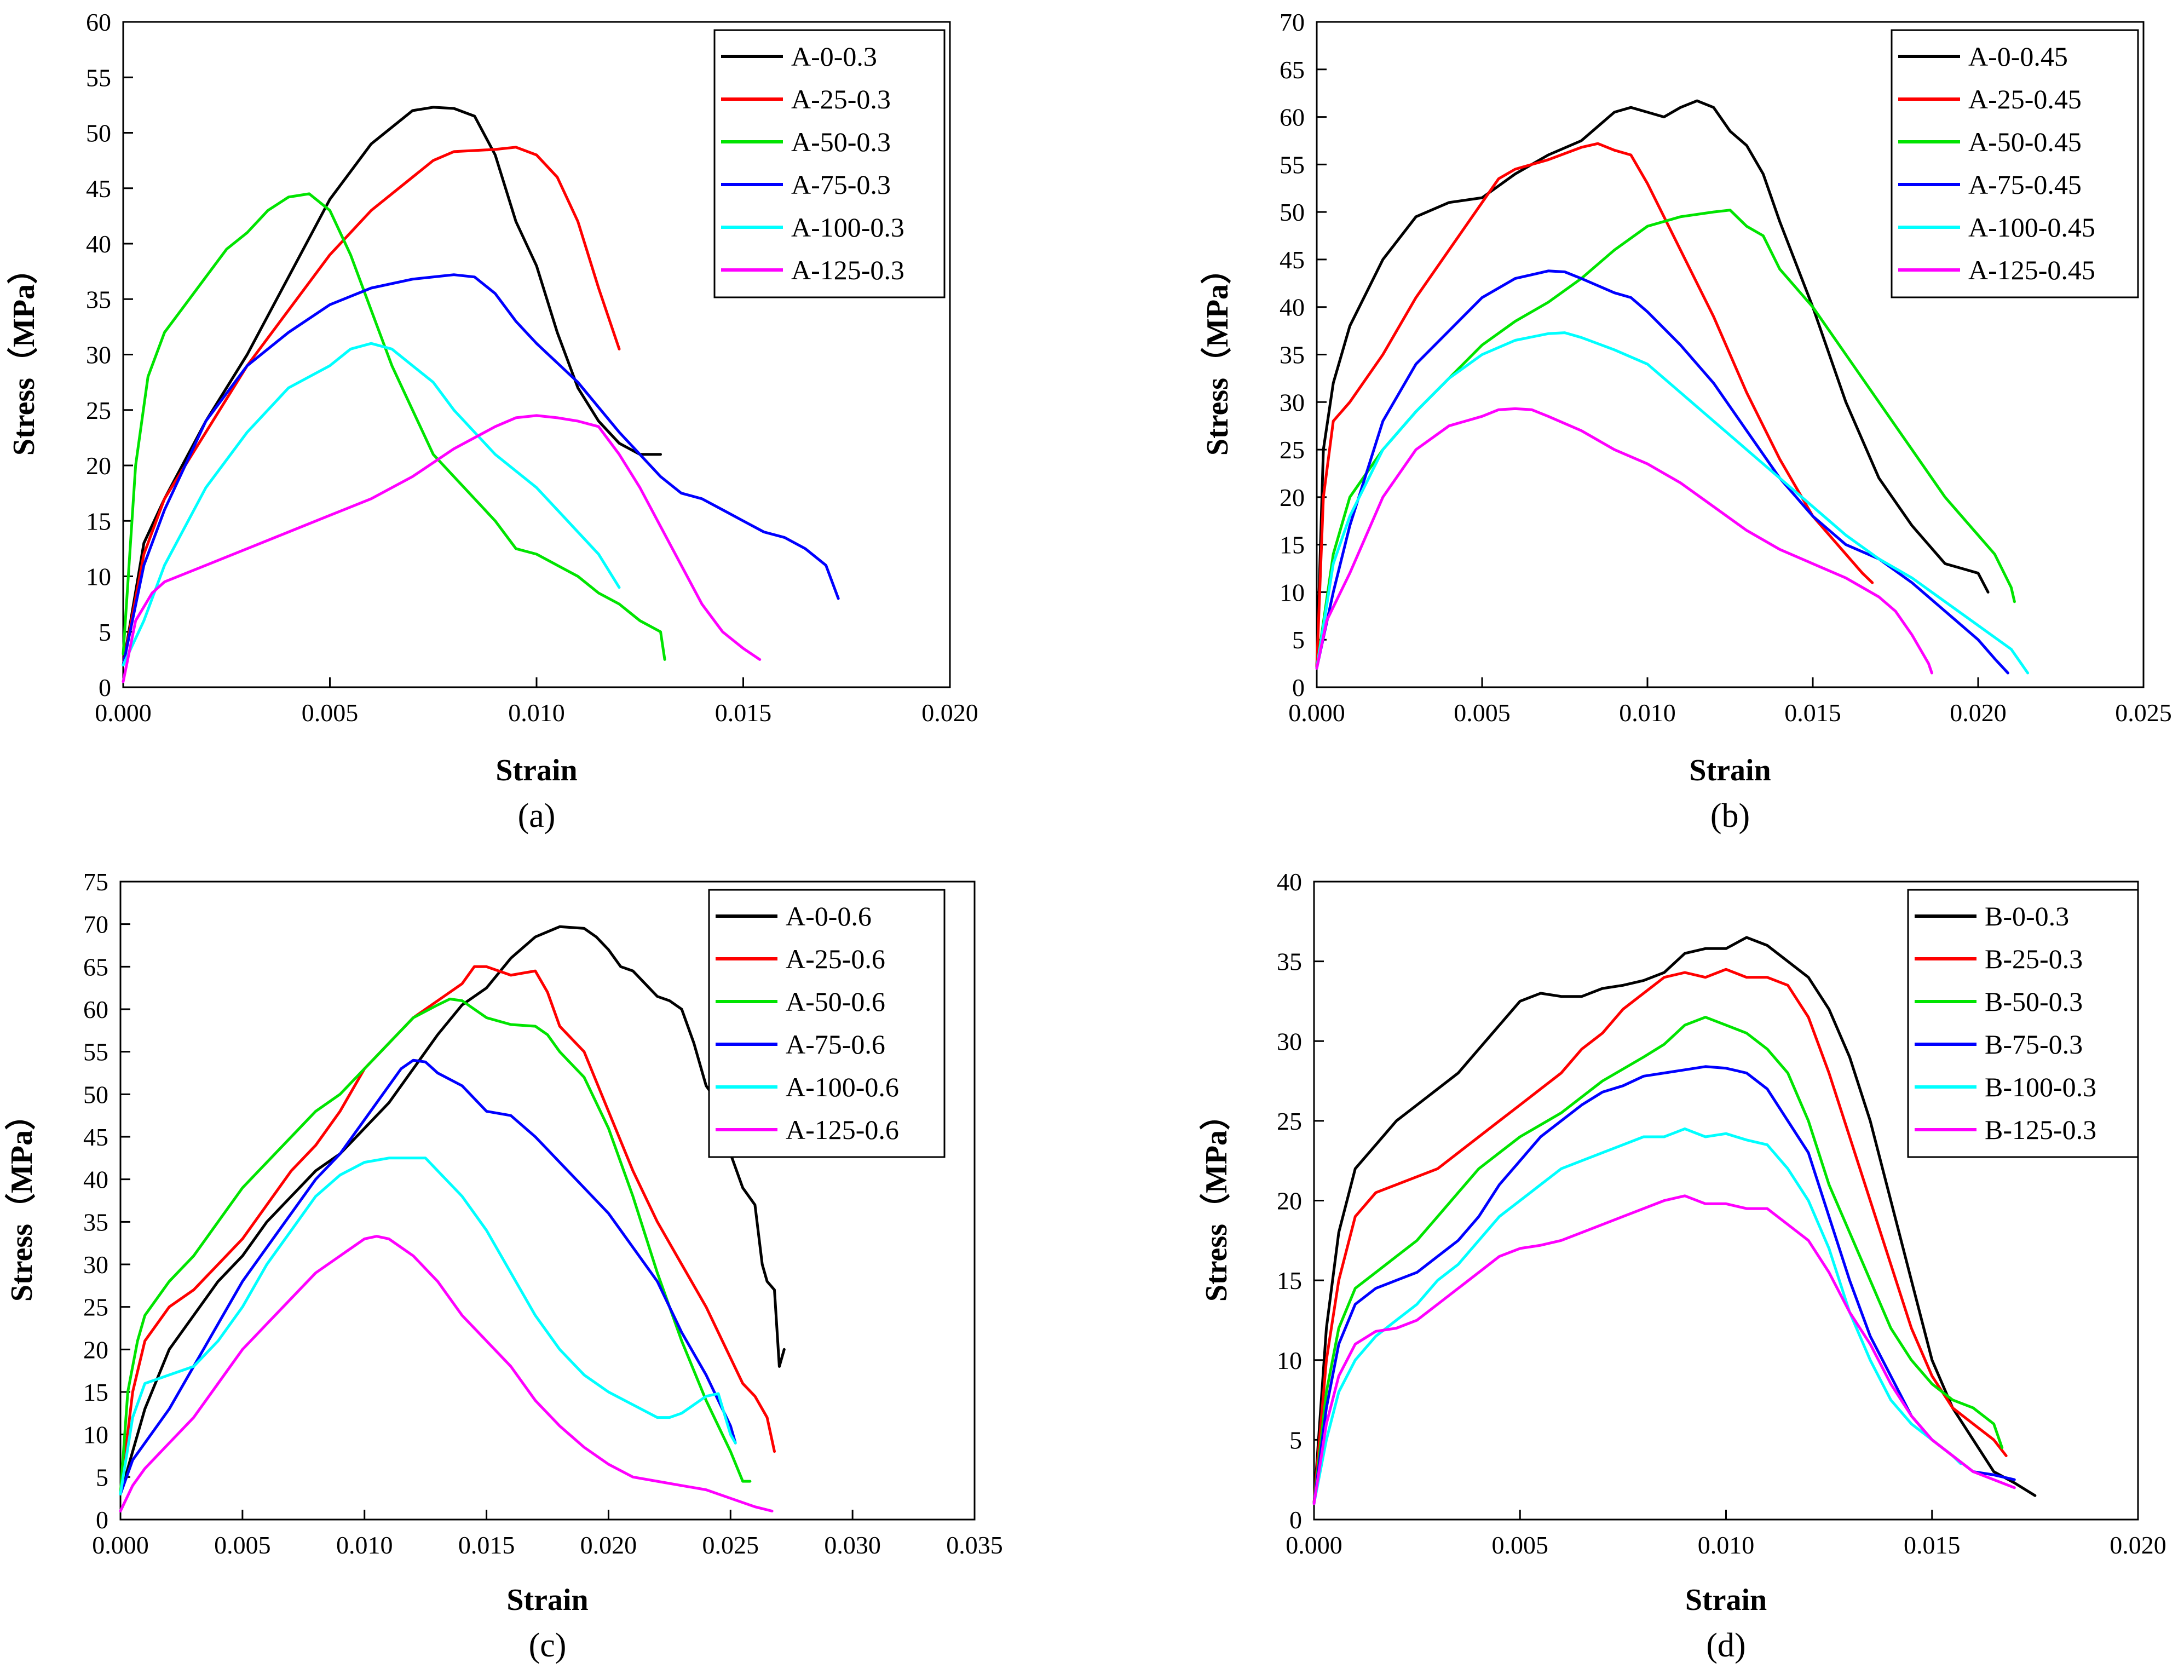 Image resolution: width=2184 pixels, height=1680 pixels. Describe the element at coordinates (2031, 227) in the screenshot. I see `legend-entry: A-100-0.45` at that location.